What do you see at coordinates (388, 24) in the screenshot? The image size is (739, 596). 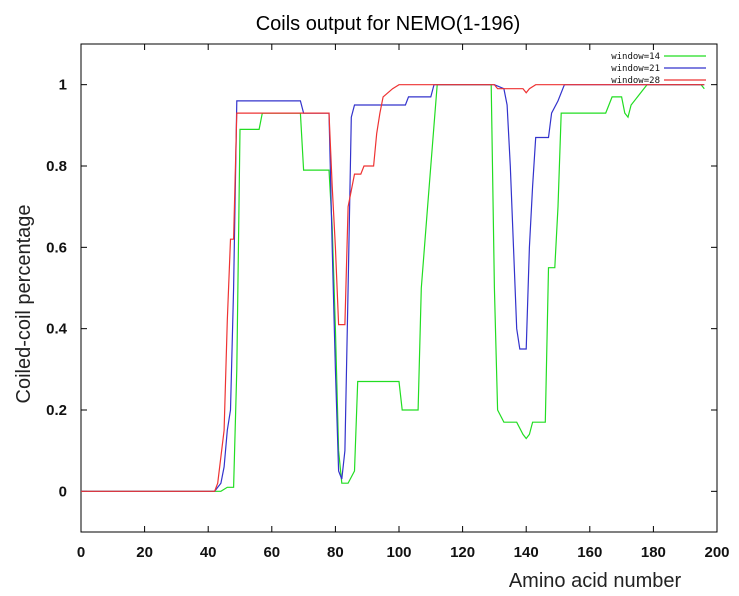 I see `chart-title: Coils output for NEMO(1-196)` at bounding box center [388, 24].